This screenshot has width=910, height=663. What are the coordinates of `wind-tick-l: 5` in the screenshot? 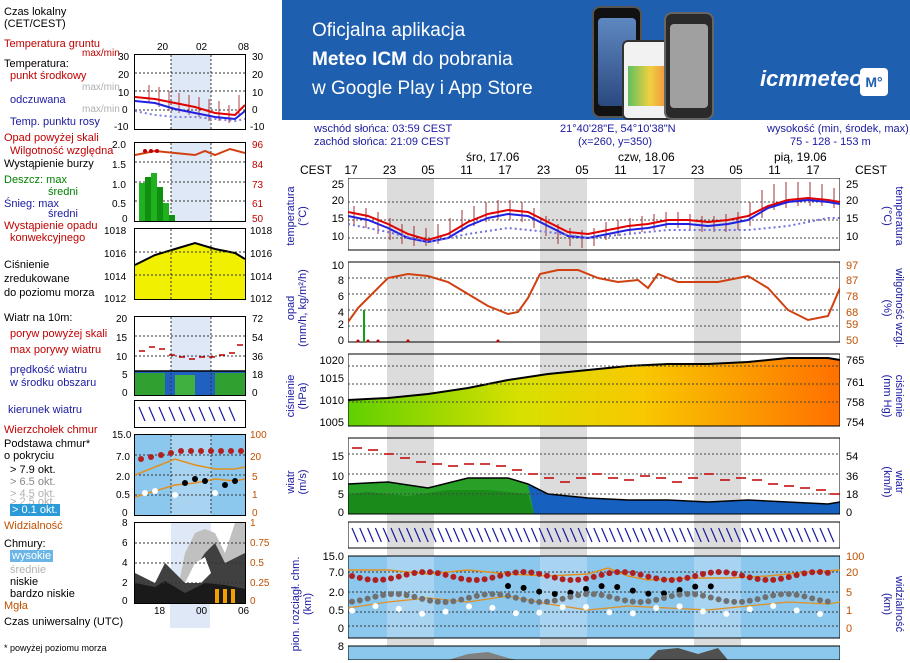 It's located at (125, 375).